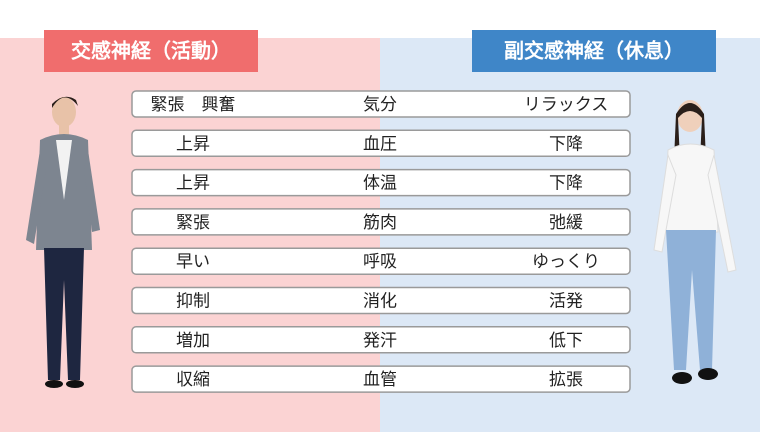 Image resolution: width=760 pixels, height=436 pixels. I want to click on sympathetic-cell: 増加, so click(193, 341).